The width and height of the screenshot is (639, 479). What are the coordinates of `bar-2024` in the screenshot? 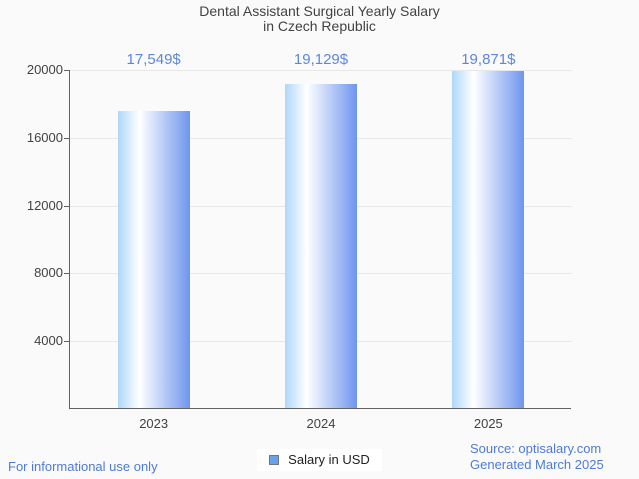 It's located at (321, 246).